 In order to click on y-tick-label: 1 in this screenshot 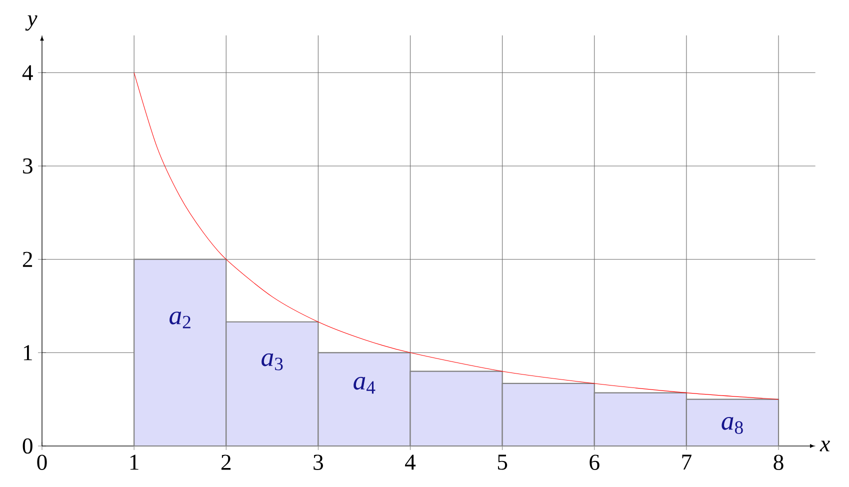, I will do `click(28, 352)`.